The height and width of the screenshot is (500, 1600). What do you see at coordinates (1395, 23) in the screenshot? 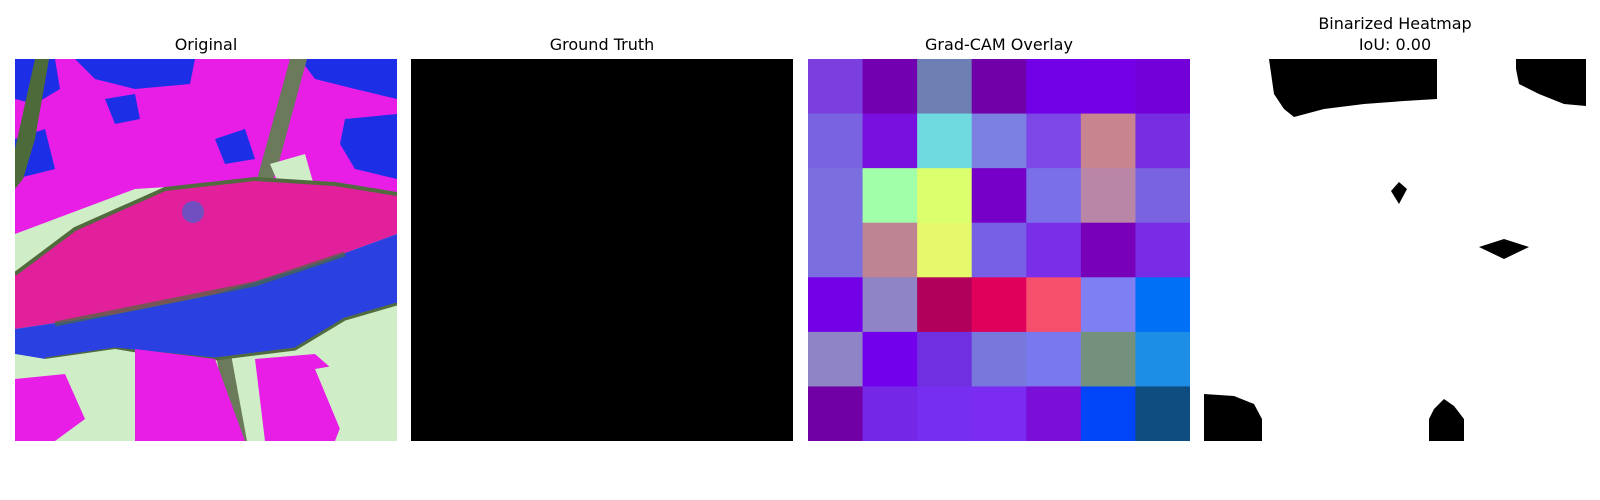
I see `panel-title-binarized-heatmap: Binarized Heatmap` at bounding box center [1395, 23].